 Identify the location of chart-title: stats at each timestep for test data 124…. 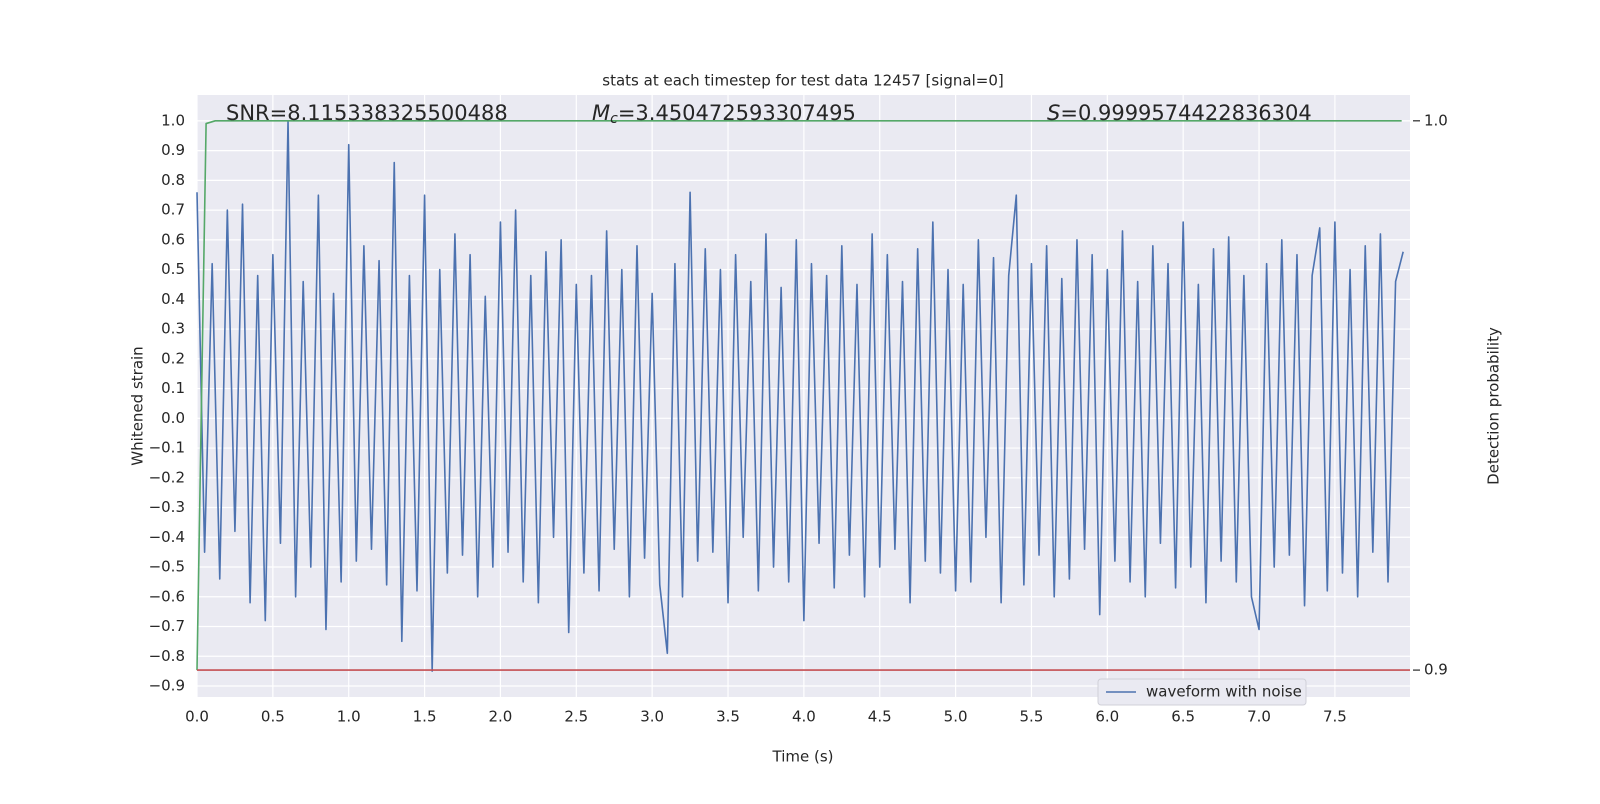
(802, 81).